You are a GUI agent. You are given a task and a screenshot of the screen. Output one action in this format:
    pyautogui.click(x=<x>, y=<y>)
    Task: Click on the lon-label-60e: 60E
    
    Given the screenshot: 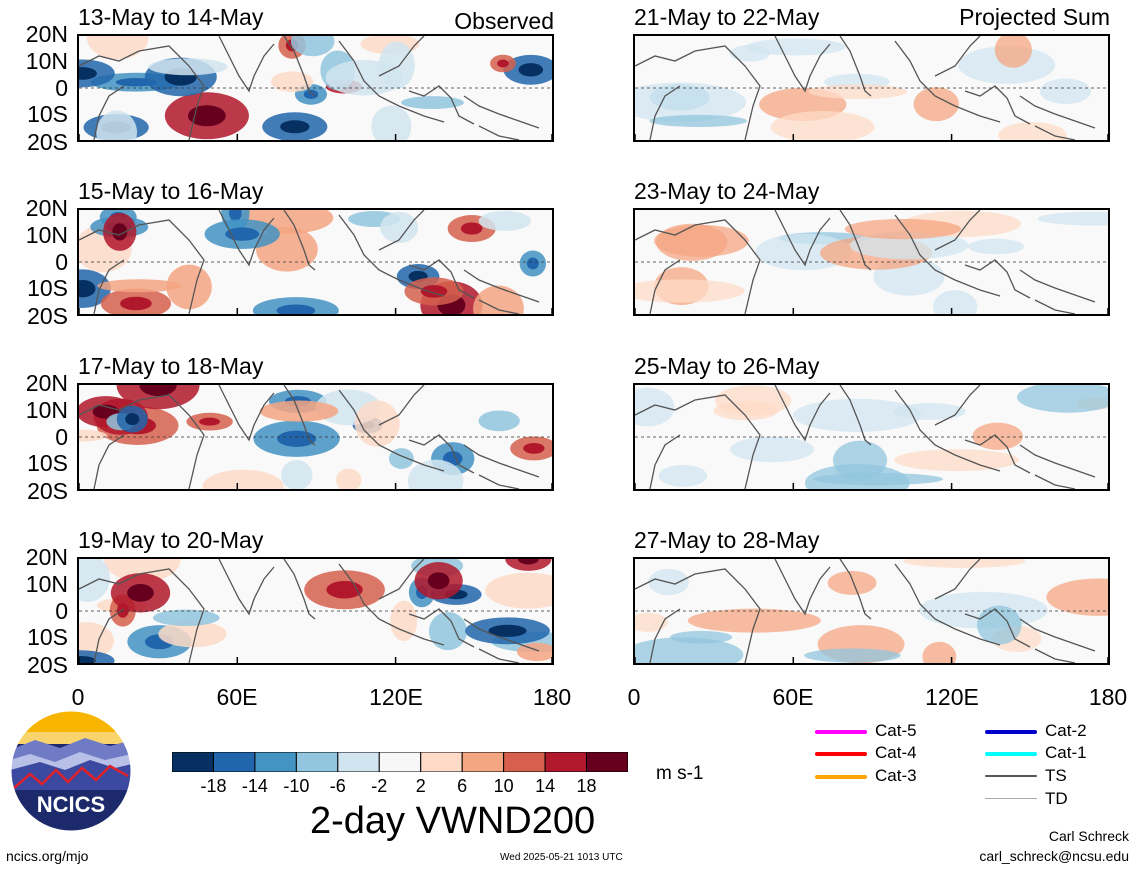 What is the action you would take?
    pyautogui.click(x=237, y=697)
    